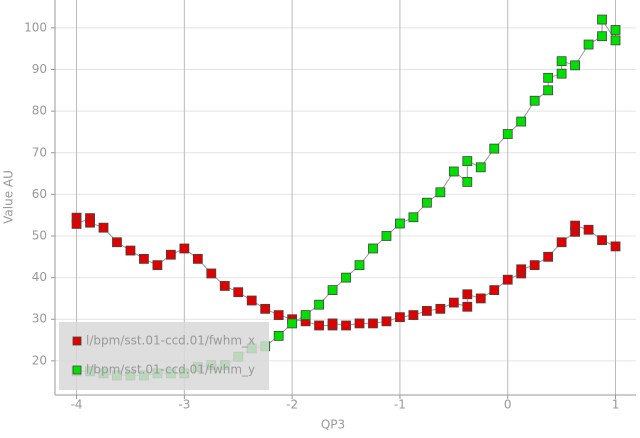  I want to click on y-tick-label: 50, so click(39, 236).